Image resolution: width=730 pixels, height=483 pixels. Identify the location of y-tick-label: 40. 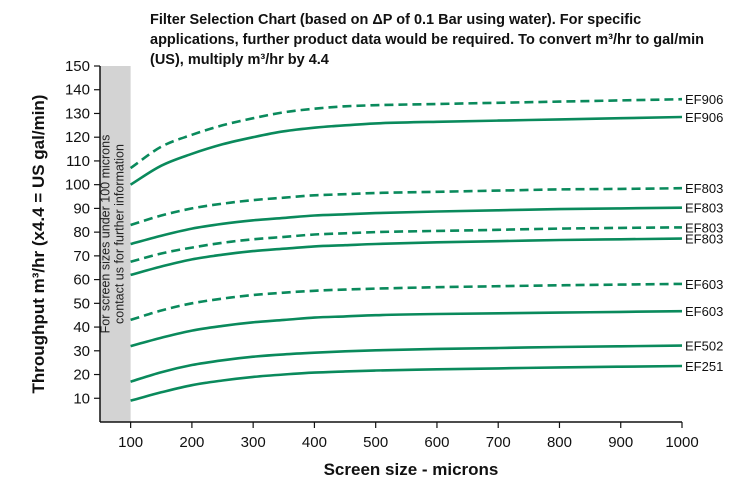
(81, 327).